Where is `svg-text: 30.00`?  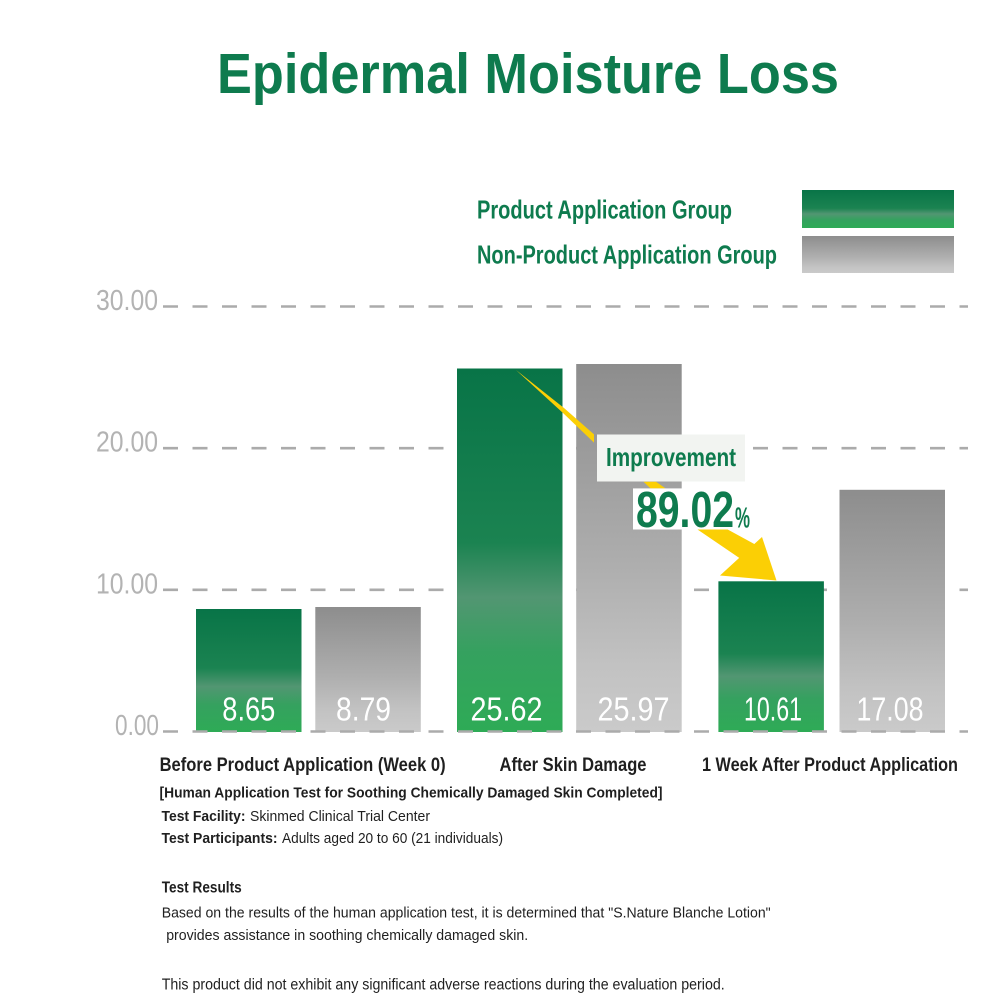
svg-text: 30.00 is located at coordinates (127, 301).